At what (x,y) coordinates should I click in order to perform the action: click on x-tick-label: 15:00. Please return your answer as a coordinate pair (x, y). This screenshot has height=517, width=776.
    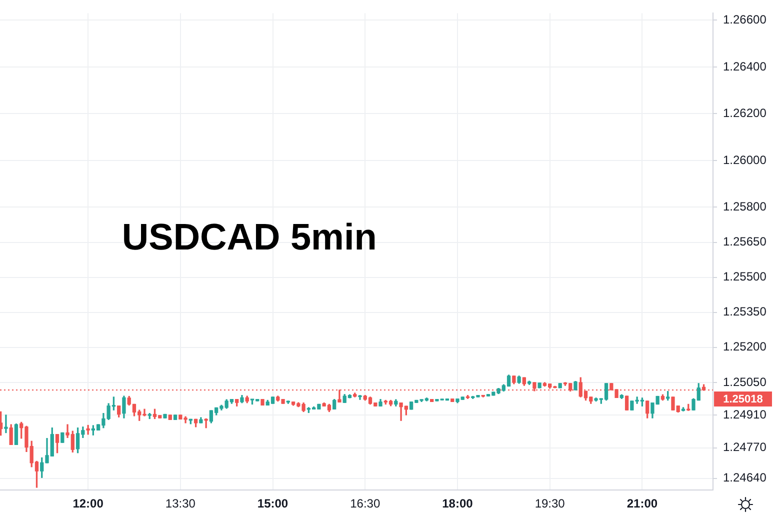
    Looking at the image, I should click on (272, 503).